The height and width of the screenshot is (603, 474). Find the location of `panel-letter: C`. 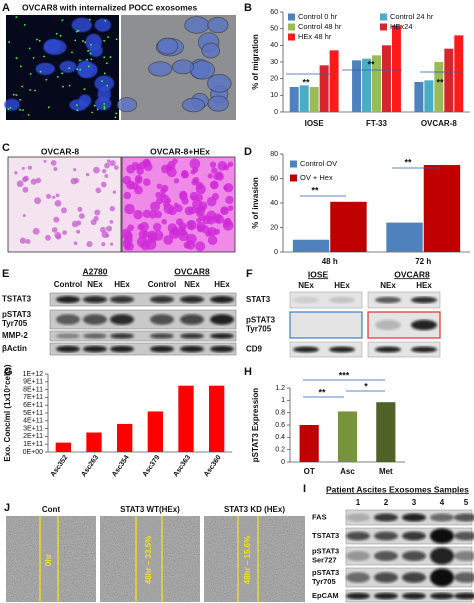

panel-letter: C is located at coordinates (6, 148).